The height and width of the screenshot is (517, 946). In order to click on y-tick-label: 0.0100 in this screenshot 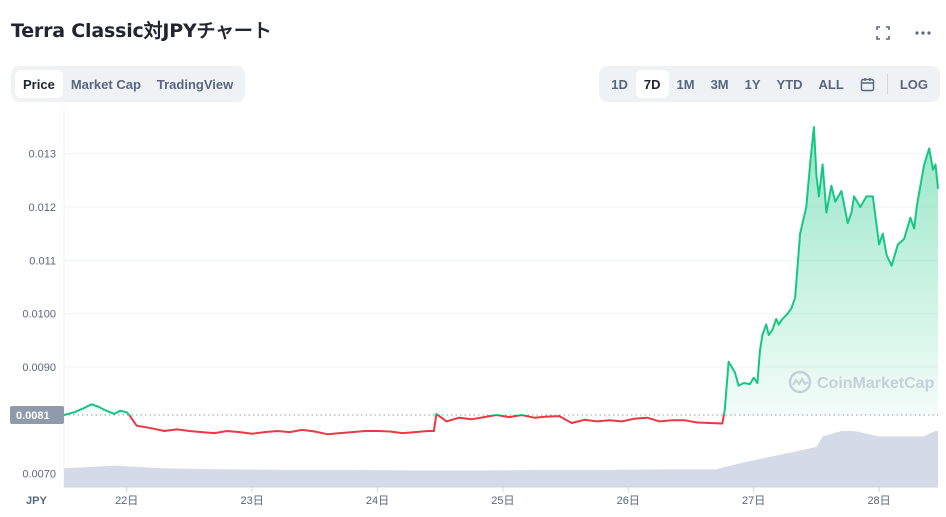, I will do `click(39, 315)`.